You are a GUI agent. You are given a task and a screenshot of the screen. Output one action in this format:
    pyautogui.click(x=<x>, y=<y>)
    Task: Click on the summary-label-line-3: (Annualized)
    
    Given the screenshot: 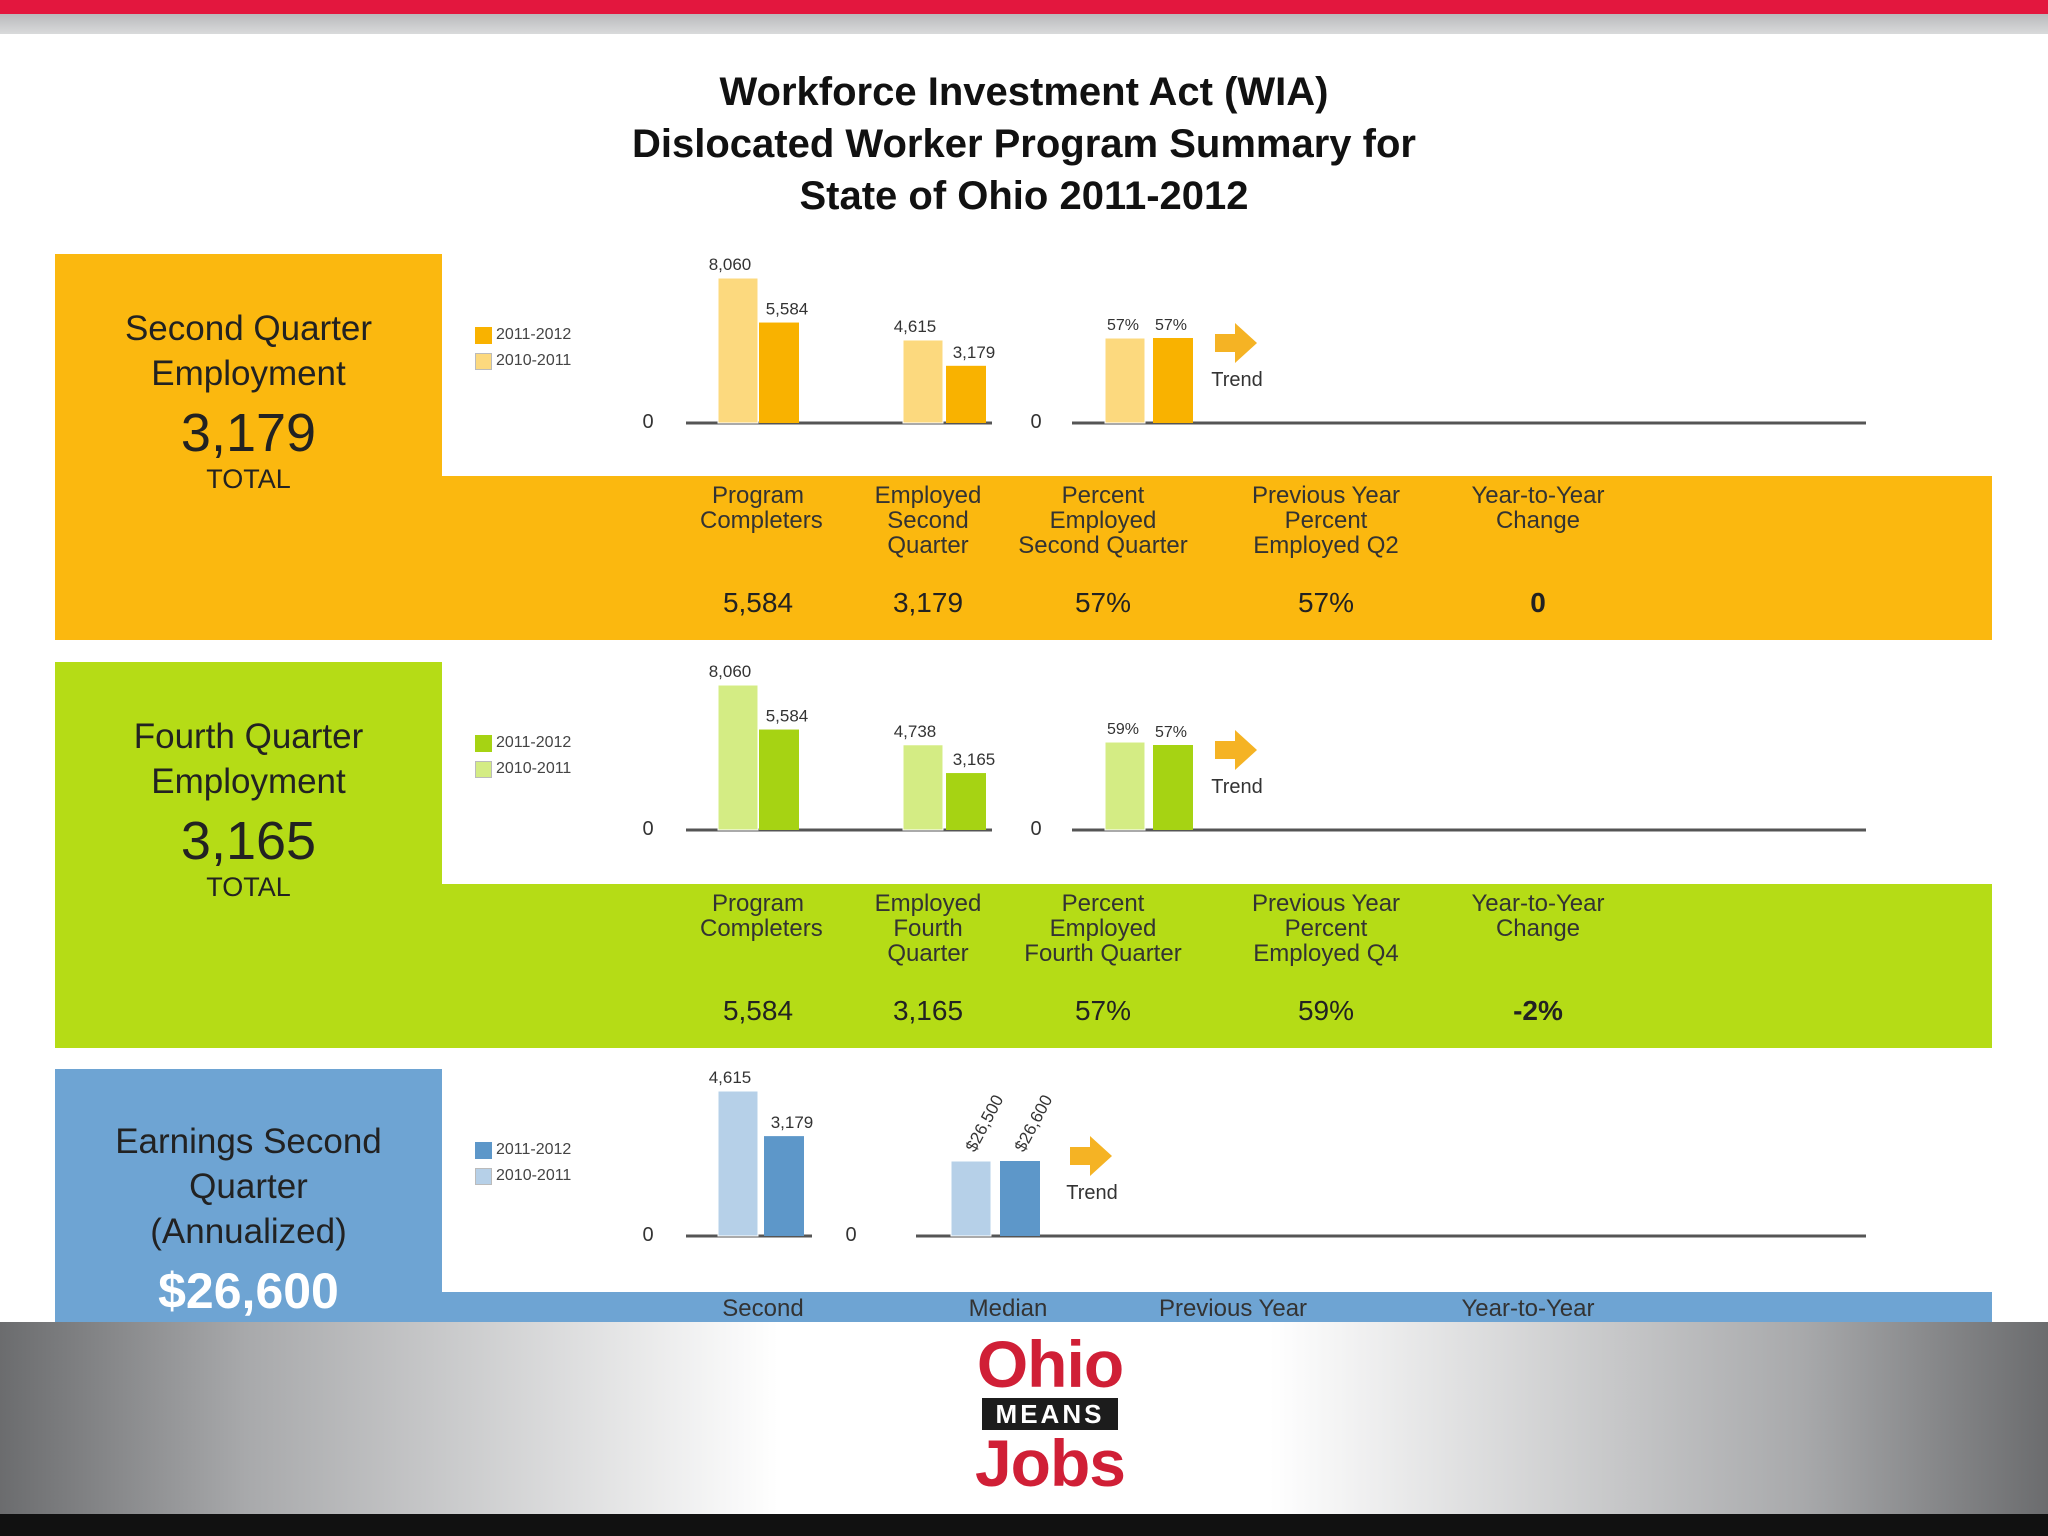 What is the action you would take?
    pyautogui.click(x=248, y=1231)
    